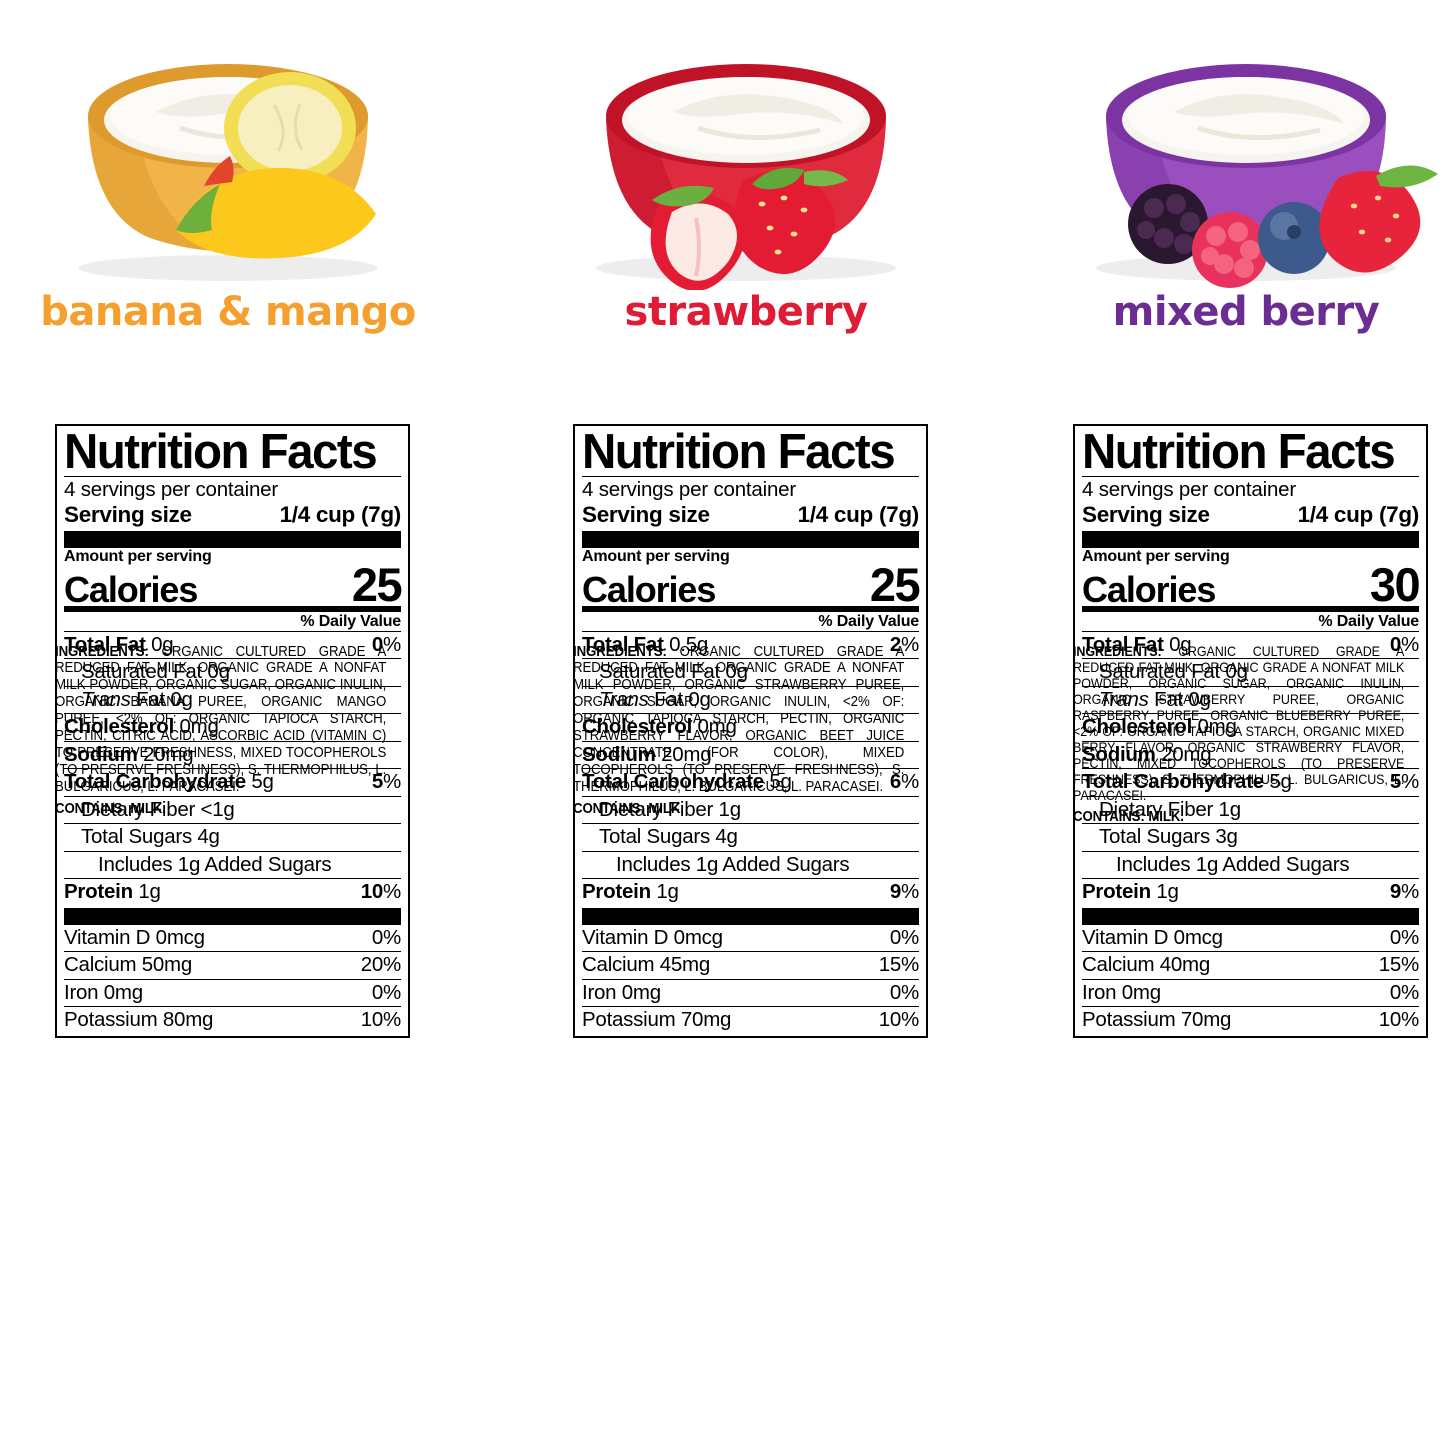  Describe the element at coordinates (217, 809) in the screenshot. I see `nutrient-amount: <1g` at that location.